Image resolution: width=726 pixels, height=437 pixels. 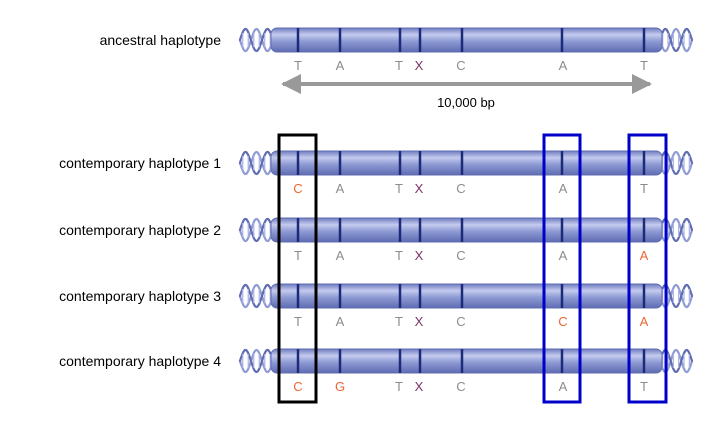 I want to click on haplotype-row: contemporary haplotype 2T A T X C A A, so click(x=376, y=240).